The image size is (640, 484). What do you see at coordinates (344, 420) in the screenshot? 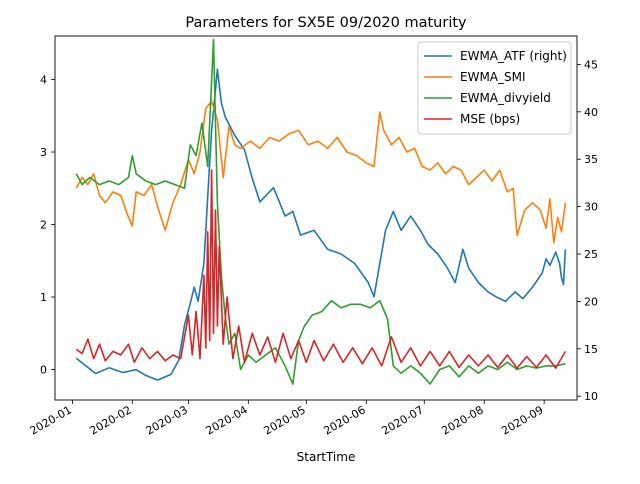
I see `x-tick-label-5: 2020-06` at bounding box center [344, 420].